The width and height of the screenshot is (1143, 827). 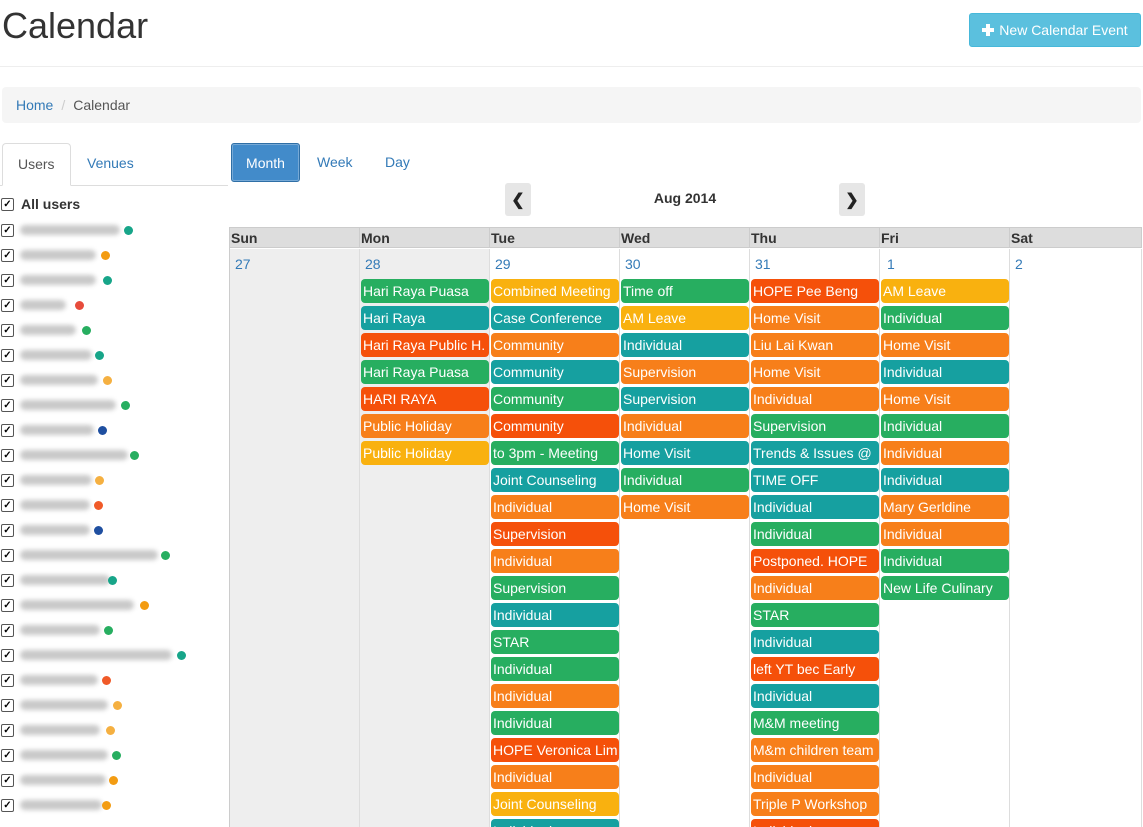 What do you see at coordinates (555, 453) in the screenshot?
I see `calendar-event: to 3pm - Meeting` at bounding box center [555, 453].